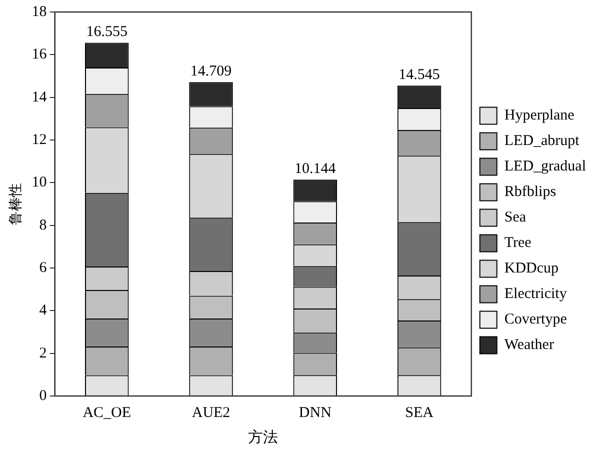  What do you see at coordinates (536, 320) in the screenshot?
I see `legend-label: Covertype` at bounding box center [536, 320].